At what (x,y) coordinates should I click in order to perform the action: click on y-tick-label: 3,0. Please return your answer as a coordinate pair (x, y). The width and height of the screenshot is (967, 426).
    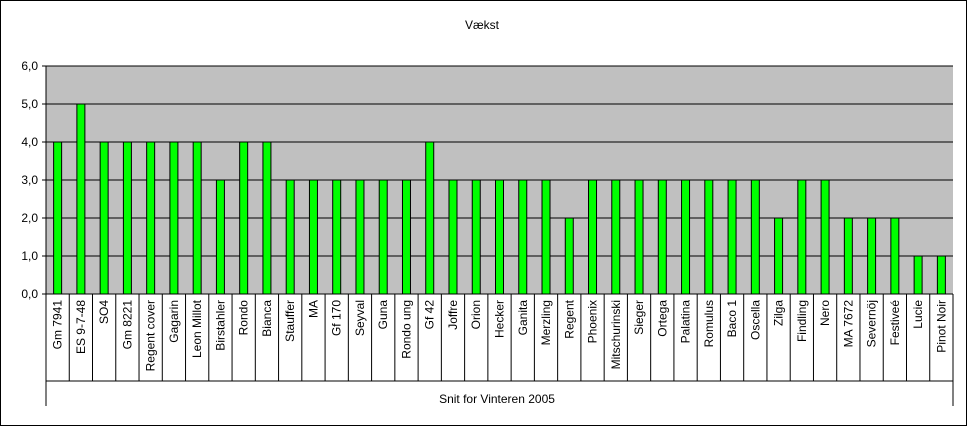
    Looking at the image, I should click on (29, 180).